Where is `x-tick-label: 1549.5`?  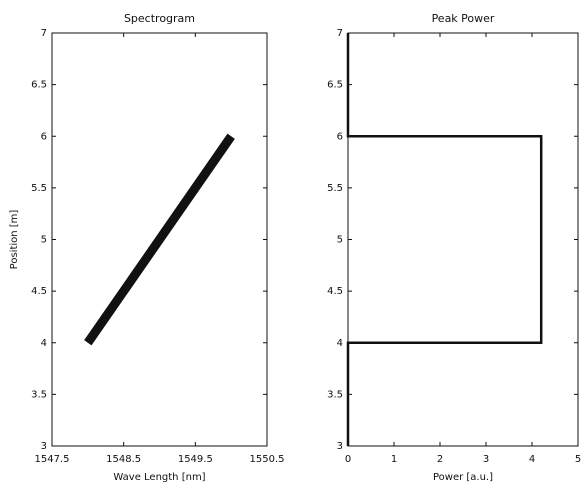
x-tick-label: 1549.5 is located at coordinates (195, 459).